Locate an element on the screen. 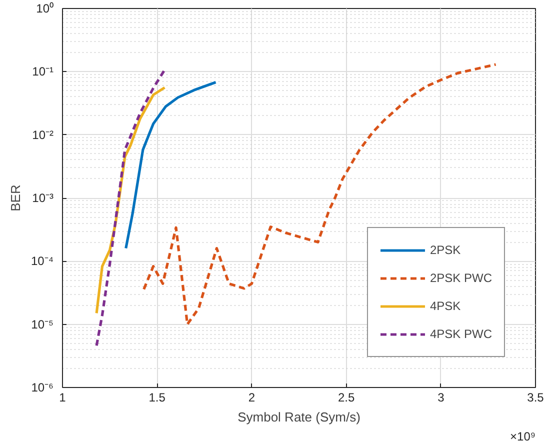  x-tick-label: 3.5 is located at coordinates (535, 397).